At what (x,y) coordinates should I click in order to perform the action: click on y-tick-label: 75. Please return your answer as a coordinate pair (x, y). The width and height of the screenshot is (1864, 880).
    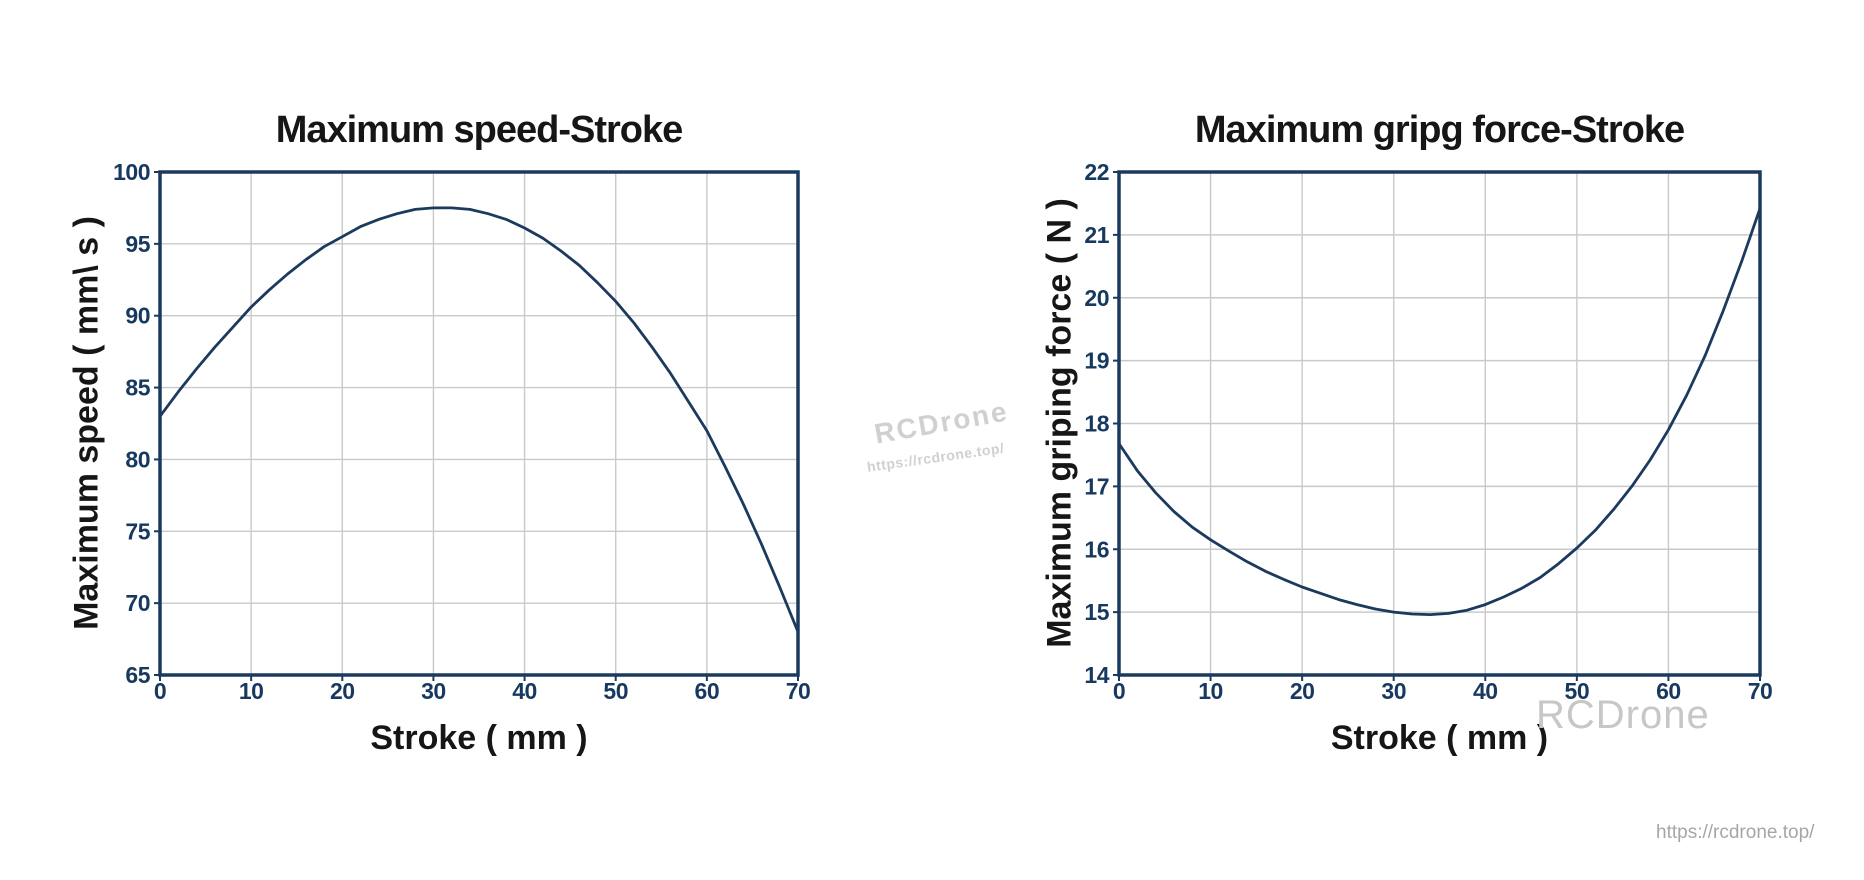
    Looking at the image, I should click on (137, 531).